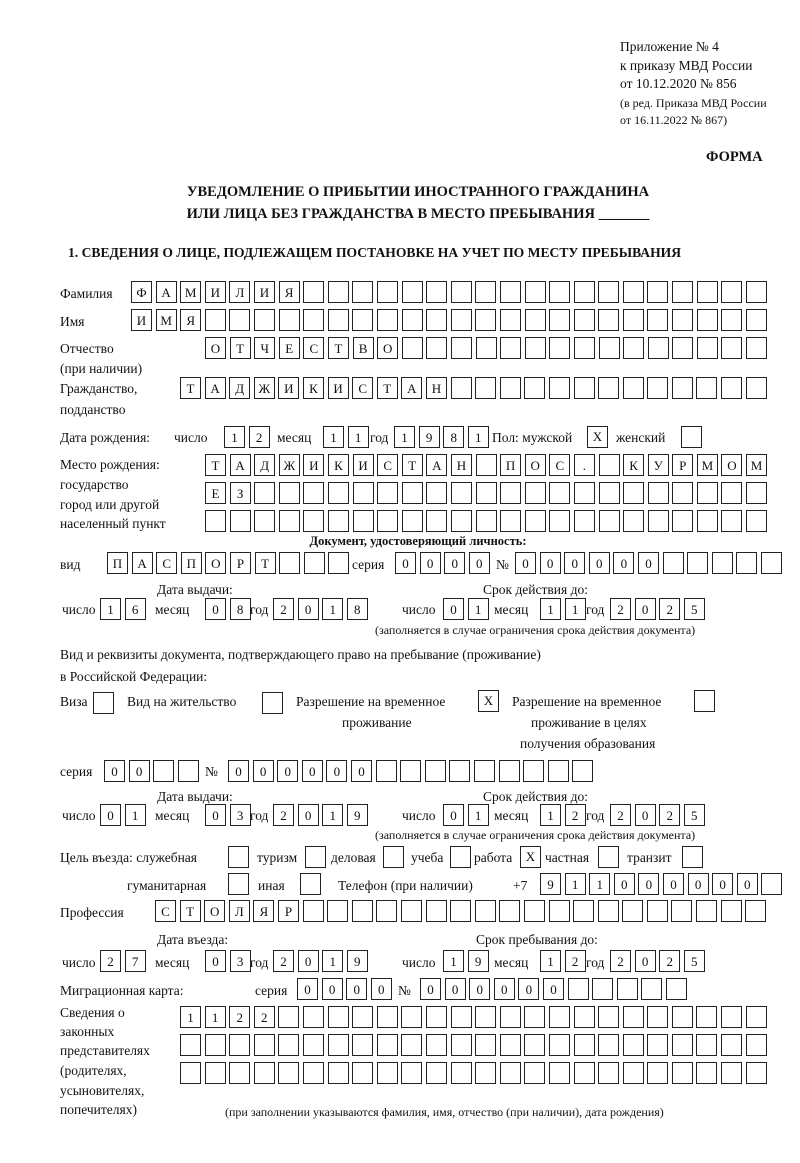 The width and height of the screenshot is (800, 1163). Describe the element at coordinates (658, 465) in the screenshot. I see `cell: У` at that location.